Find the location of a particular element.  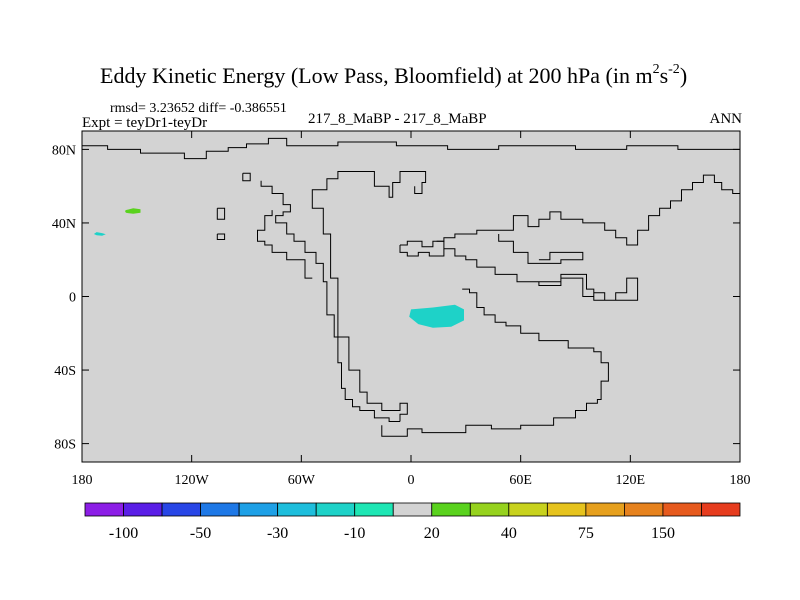

outline-east-arm is located at coordinates (541, 249).